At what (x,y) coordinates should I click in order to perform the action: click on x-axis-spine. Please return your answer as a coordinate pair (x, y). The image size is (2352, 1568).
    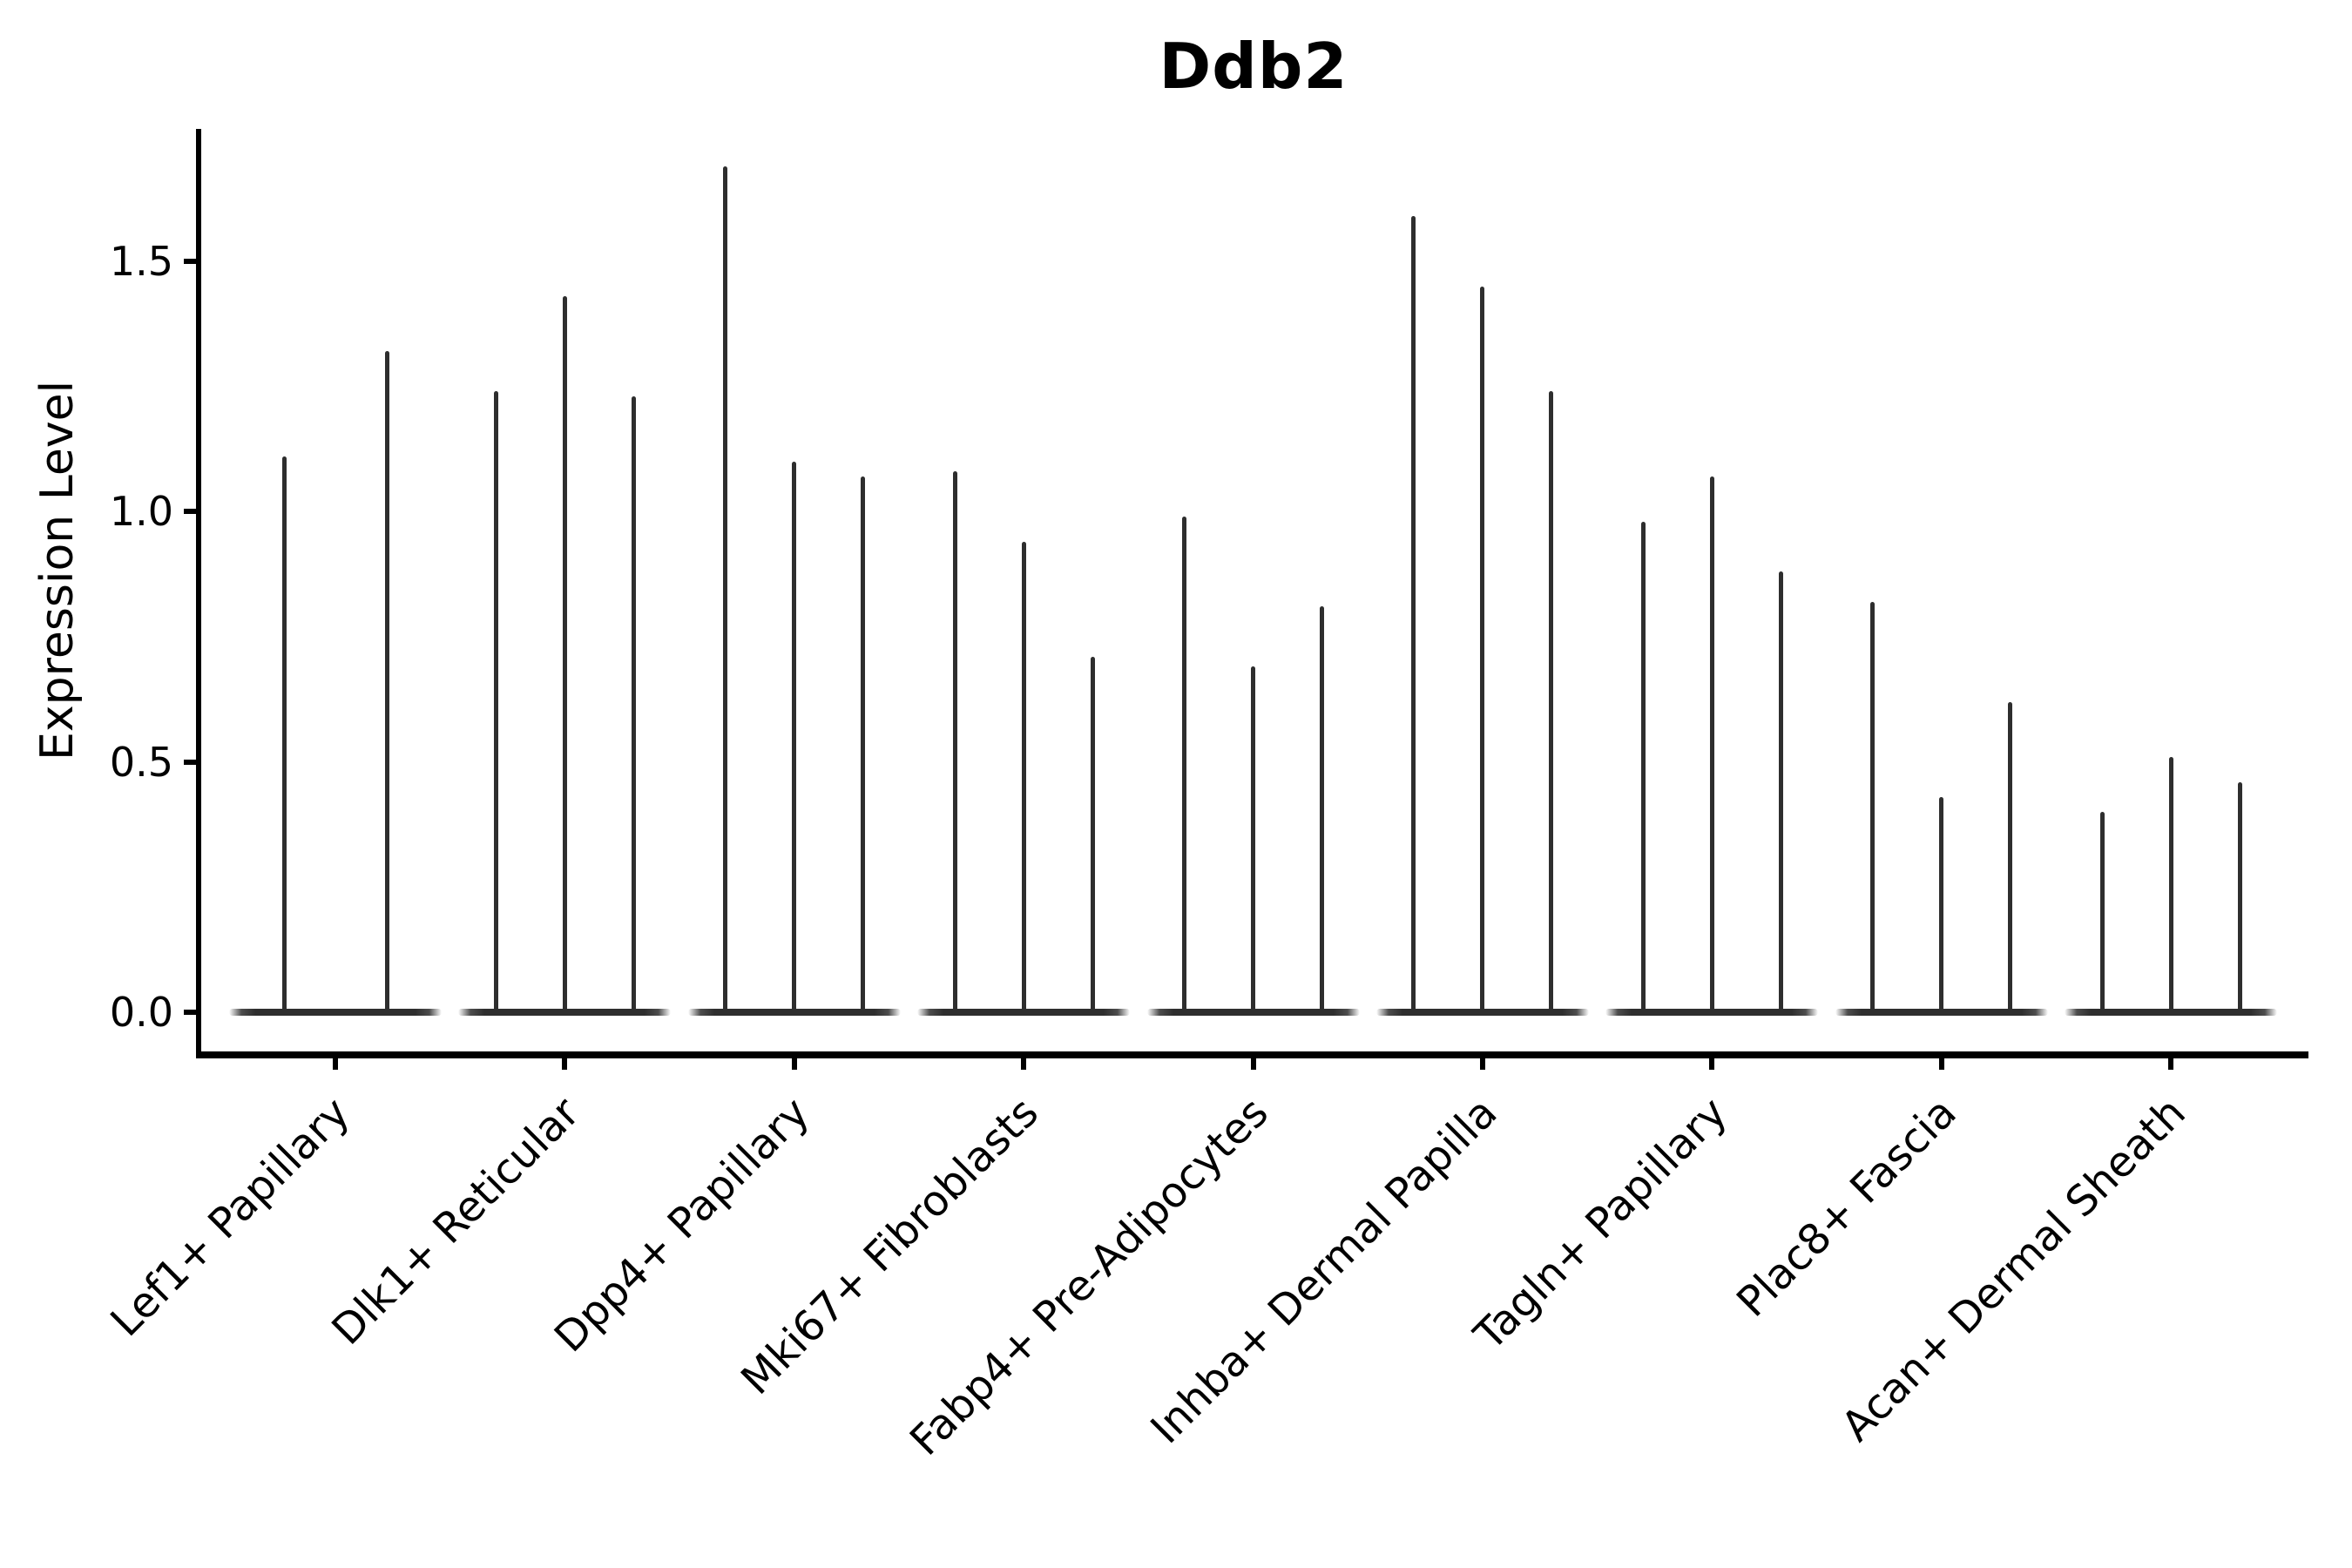
    Looking at the image, I should click on (1252, 1054).